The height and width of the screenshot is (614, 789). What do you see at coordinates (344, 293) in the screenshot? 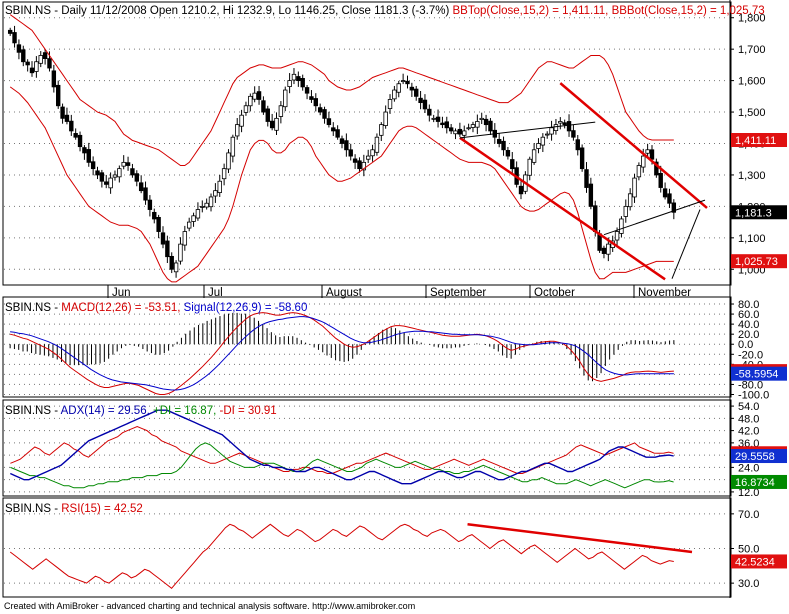
I see `x-tick-label: August` at bounding box center [344, 293].